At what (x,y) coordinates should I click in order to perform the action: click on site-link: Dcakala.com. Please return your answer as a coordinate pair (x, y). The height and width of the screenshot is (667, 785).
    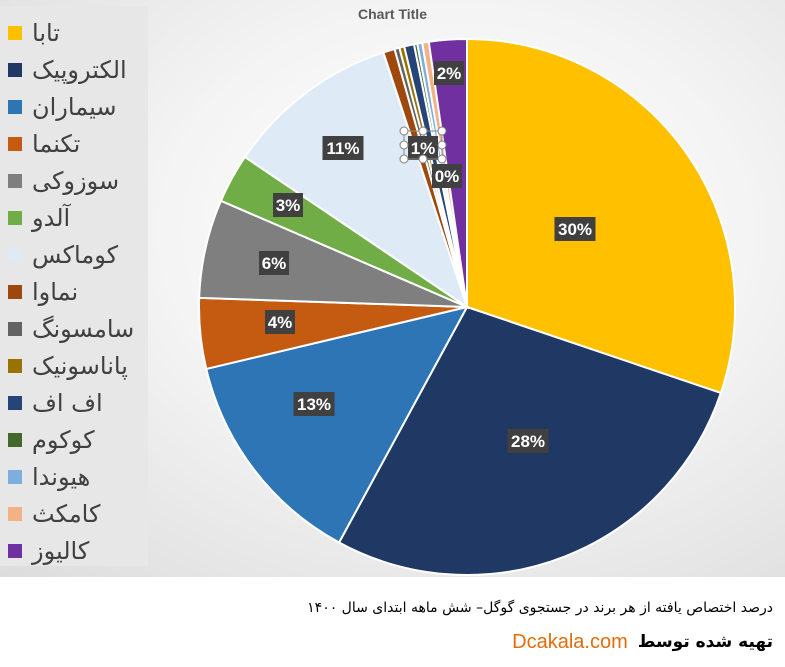
    Looking at the image, I should click on (570, 641).